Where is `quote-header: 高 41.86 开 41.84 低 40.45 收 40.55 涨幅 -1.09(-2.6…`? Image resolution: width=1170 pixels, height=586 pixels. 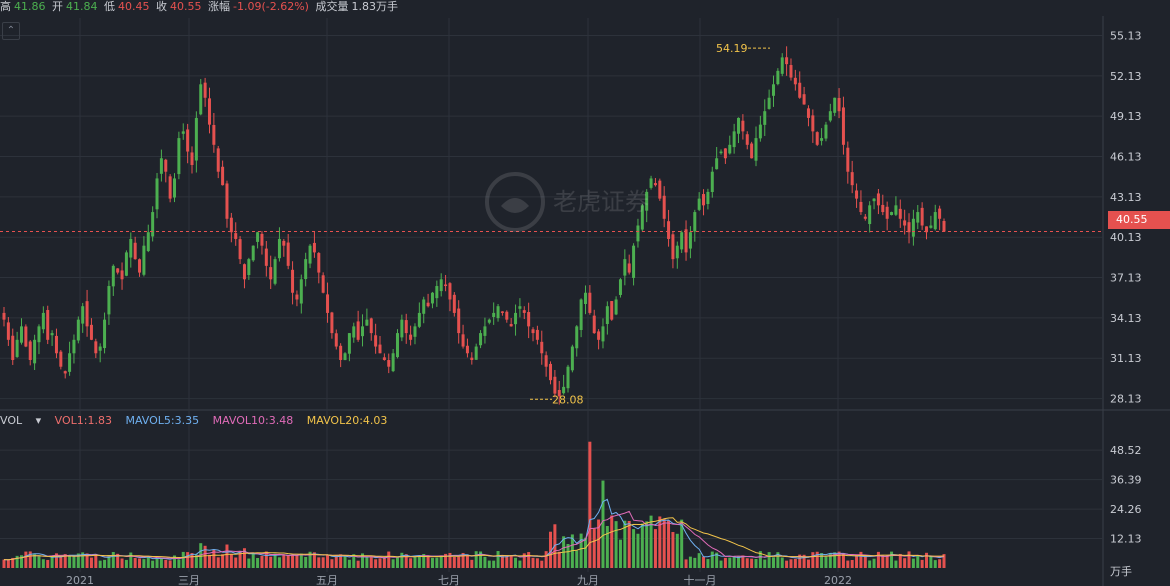
quote-header: 高 41.86 开 41.84 低 40.45 收 40.55 涨幅 -1.09(-2.6… is located at coordinates (200, 8).